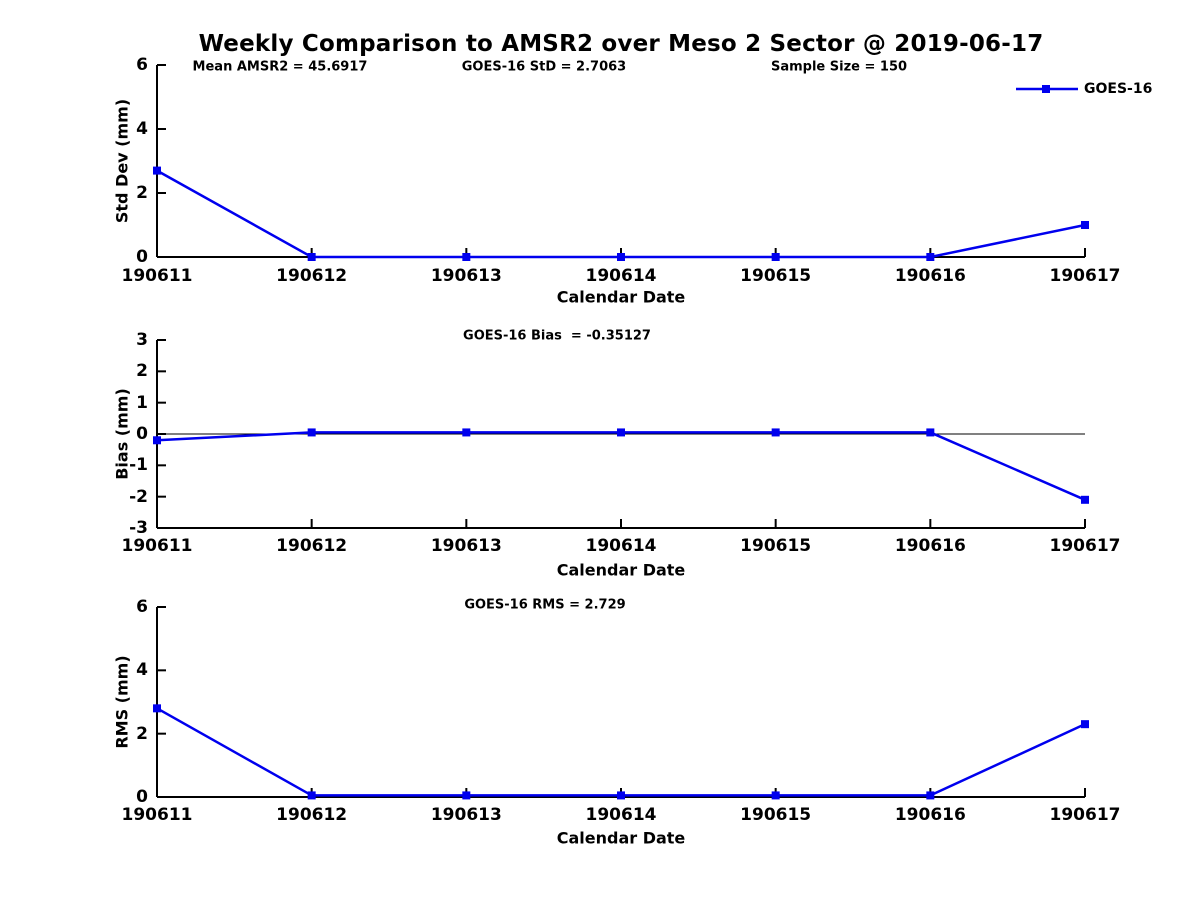  I want to click on legend: GOES-16, so click(1084, 89).